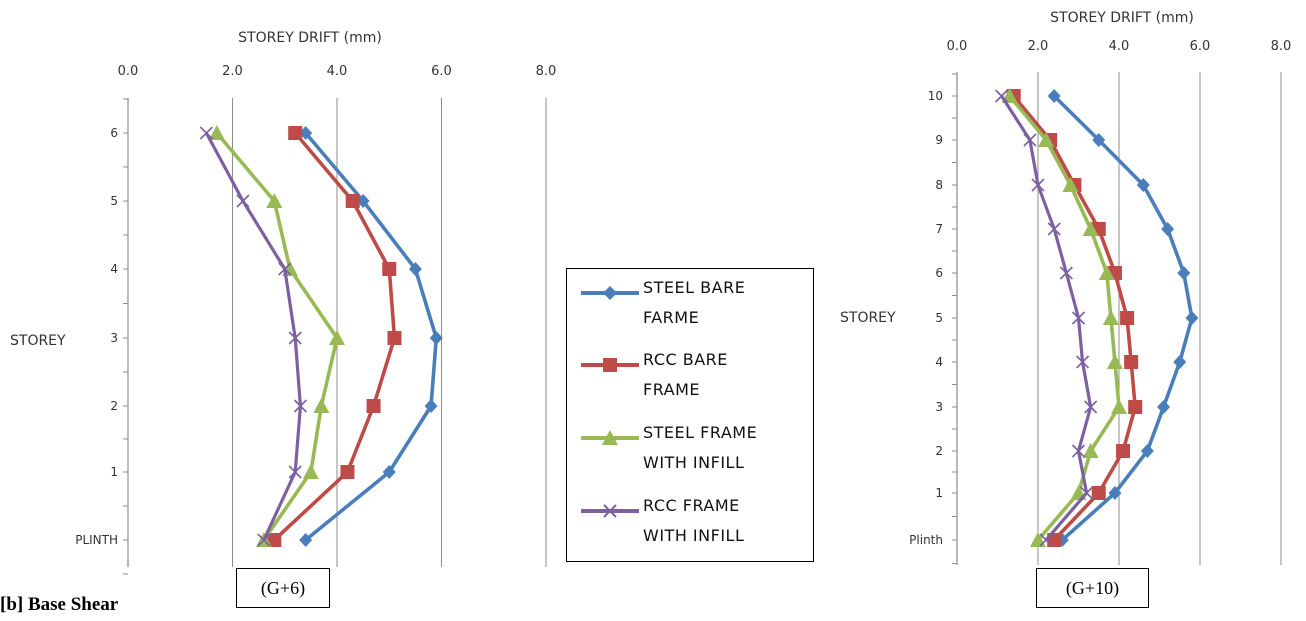  Describe the element at coordinates (283, 588) in the screenshot. I see `caption-g6: (G+6)` at that location.